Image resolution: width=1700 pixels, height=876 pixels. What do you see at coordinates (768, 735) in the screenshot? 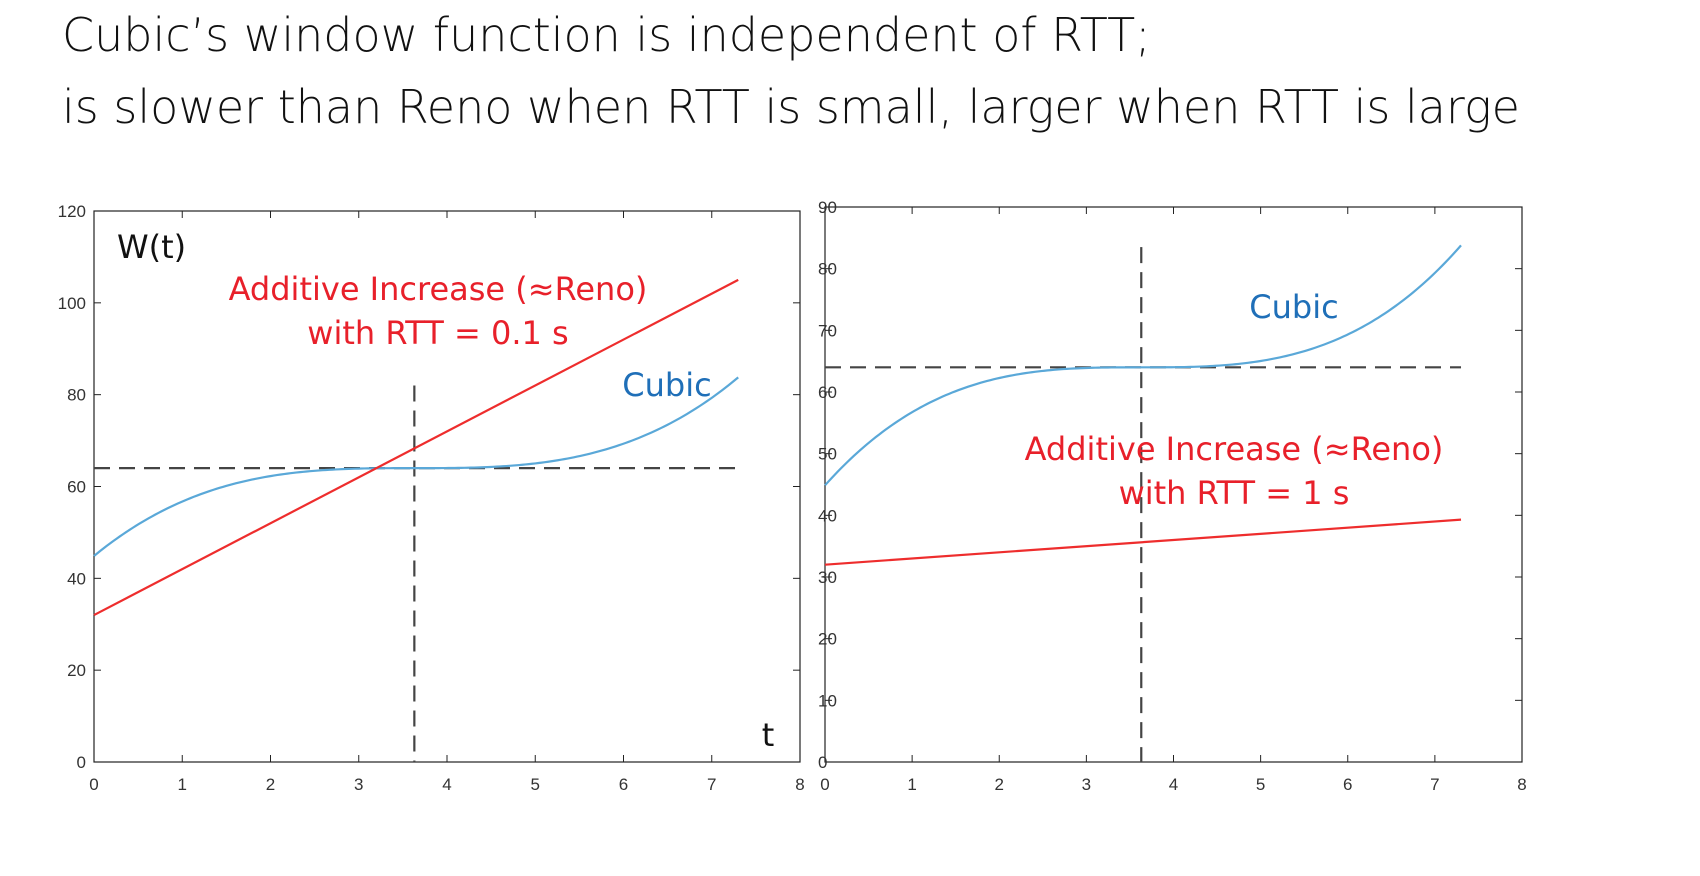
I see `left-xlabel-t: t` at bounding box center [768, 735].